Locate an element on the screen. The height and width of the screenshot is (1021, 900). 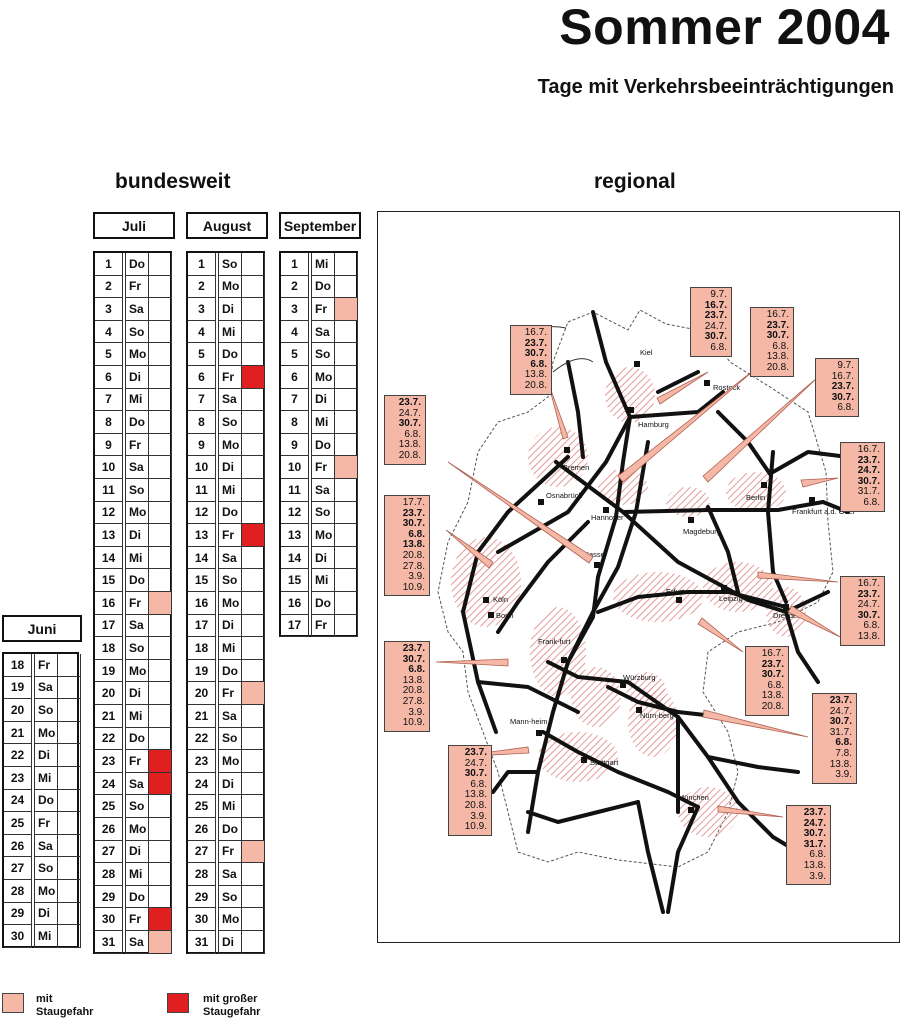
calendar-row: 9 Mo is located at coordinates (226, 445).